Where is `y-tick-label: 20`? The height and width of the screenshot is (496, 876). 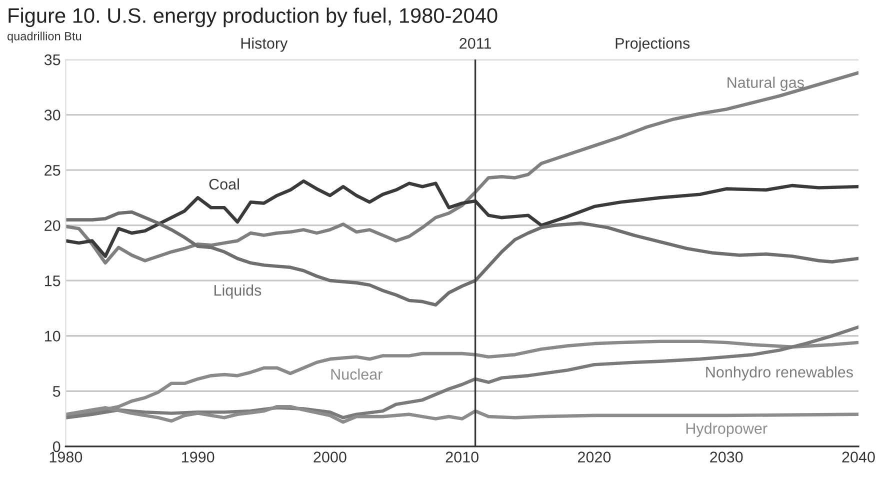
y-tick-label: 20 is located at coordinates (52, 226).